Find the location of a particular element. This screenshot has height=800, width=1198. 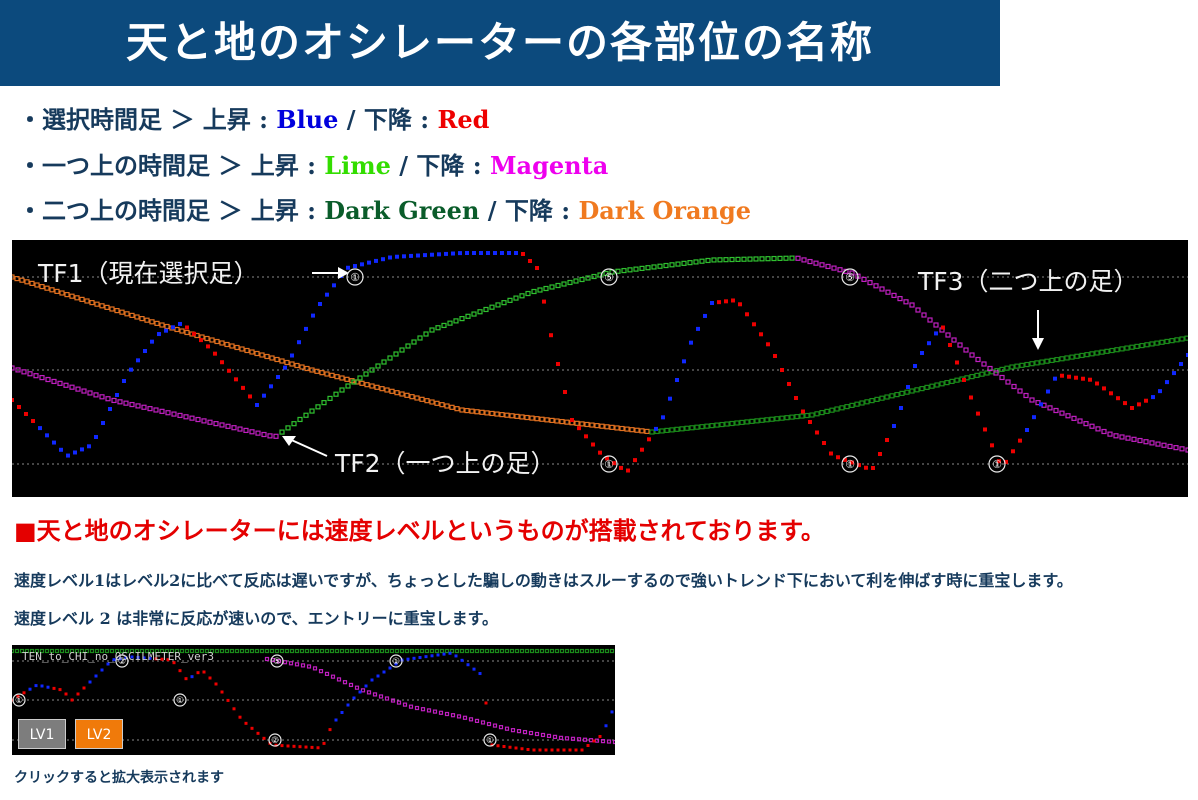

lv2-button: LV2 is located at coordinates (99, 734).